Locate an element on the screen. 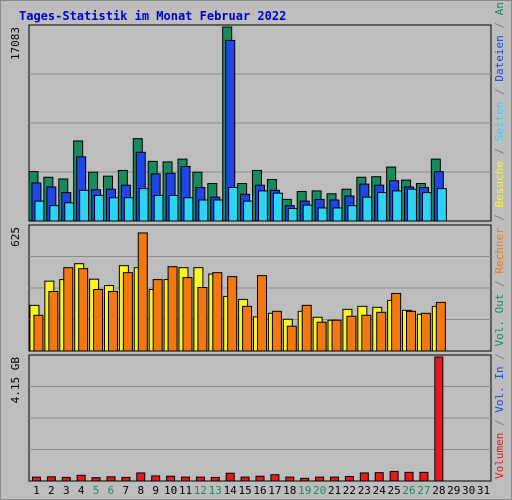 The width and height of the screenshot is (512, 500). day-label-9: 9 is located at coordinates (155, 490).